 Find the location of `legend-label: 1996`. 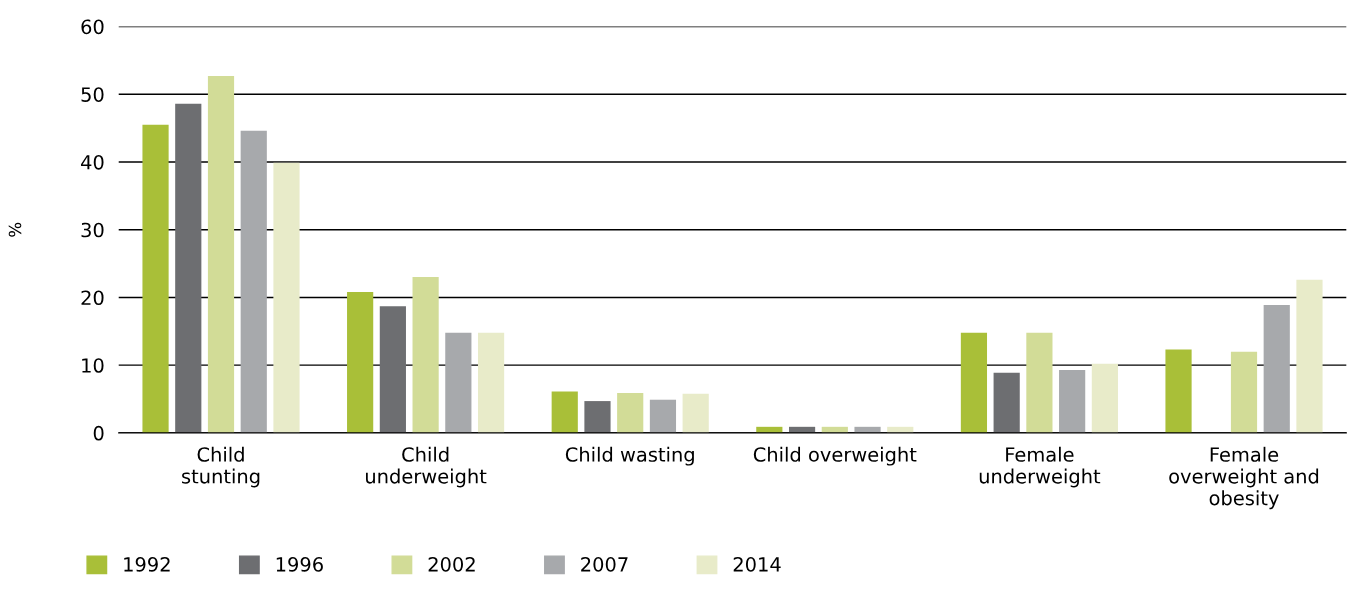

legend-label: 1996 is located at coordinates (299, 564).